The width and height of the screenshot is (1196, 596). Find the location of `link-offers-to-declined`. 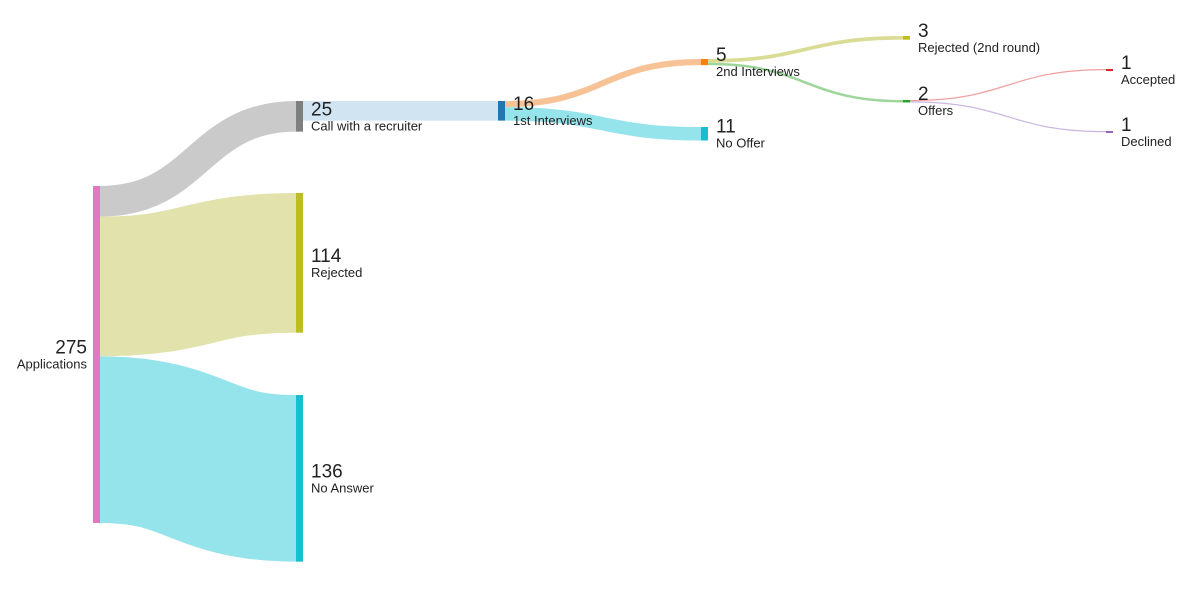

link-offers-to-declined is located at coordinates (1008, 117).